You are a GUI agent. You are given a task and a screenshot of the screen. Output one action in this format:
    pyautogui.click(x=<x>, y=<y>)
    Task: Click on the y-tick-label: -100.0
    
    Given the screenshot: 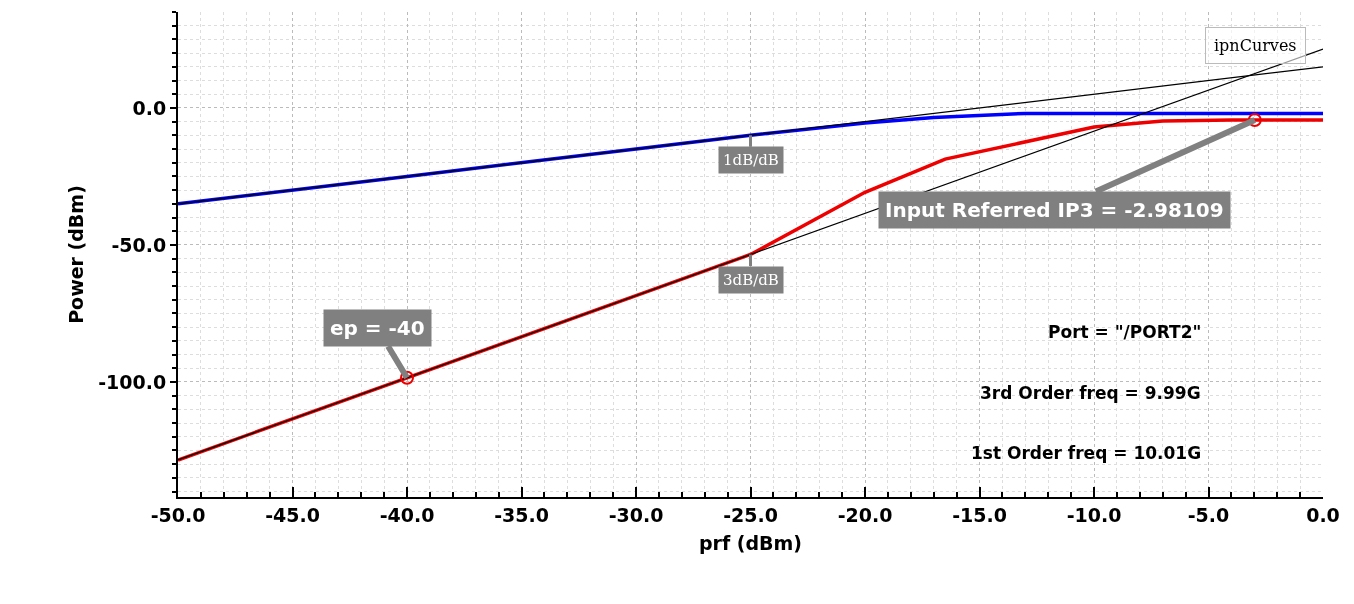 What is the action you would take?
    pyautogui.click(x=132, y=381)
    